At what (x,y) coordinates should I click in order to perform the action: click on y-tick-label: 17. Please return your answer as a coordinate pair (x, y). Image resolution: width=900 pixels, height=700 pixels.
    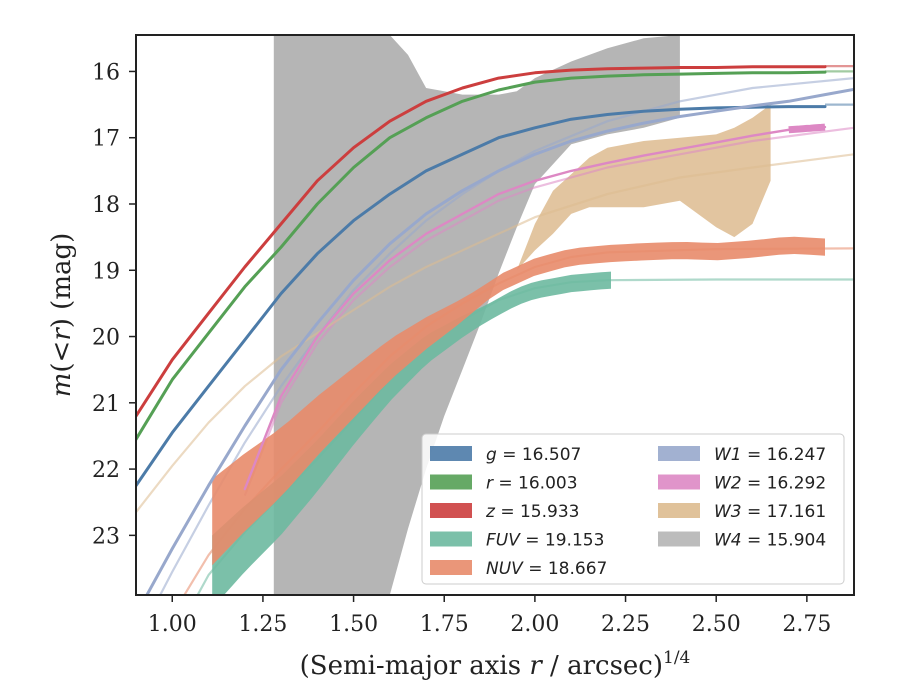
    Looking at the image, I should click on (106, 139).